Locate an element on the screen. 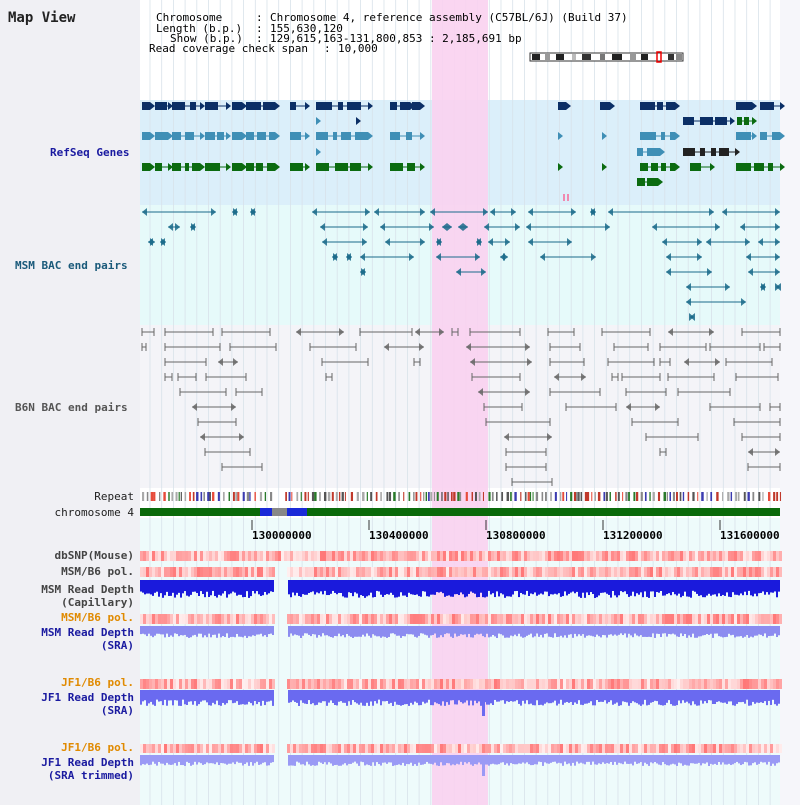 This screenshot has width=800, height=805. track-label-msm-bac: MSM BAC end pairs is located at coordinates (71, 265).